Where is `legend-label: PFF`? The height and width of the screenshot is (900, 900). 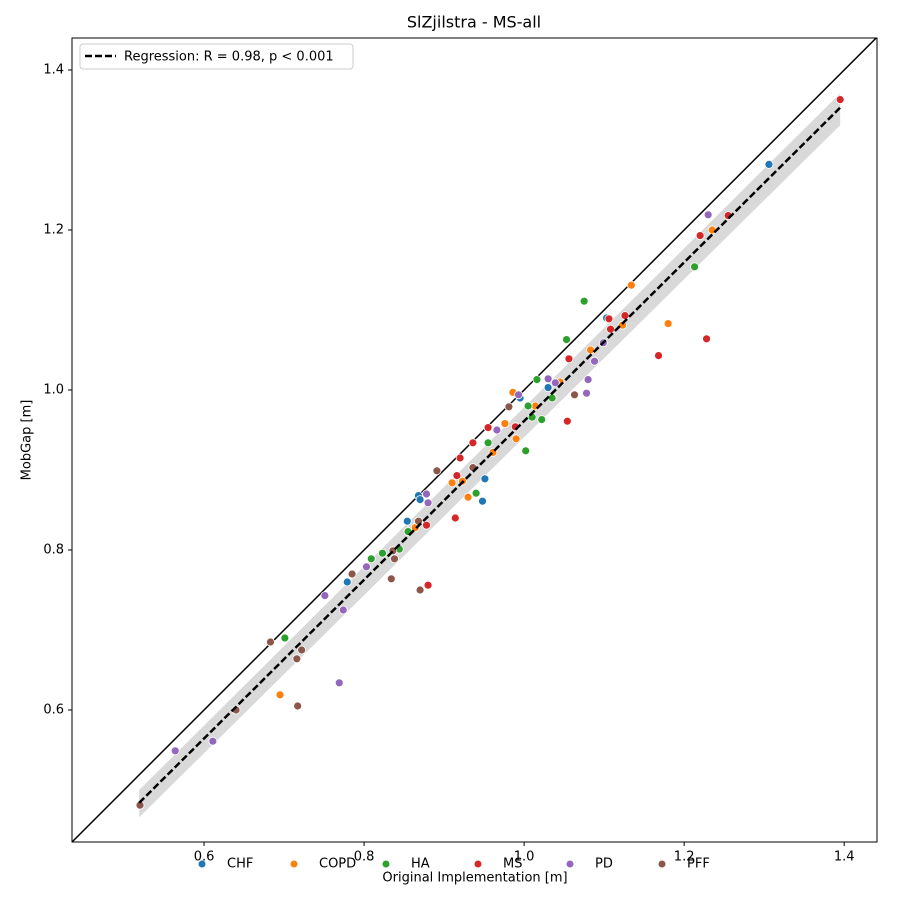
legend-label: PFF is located at coordinates (698, 864).